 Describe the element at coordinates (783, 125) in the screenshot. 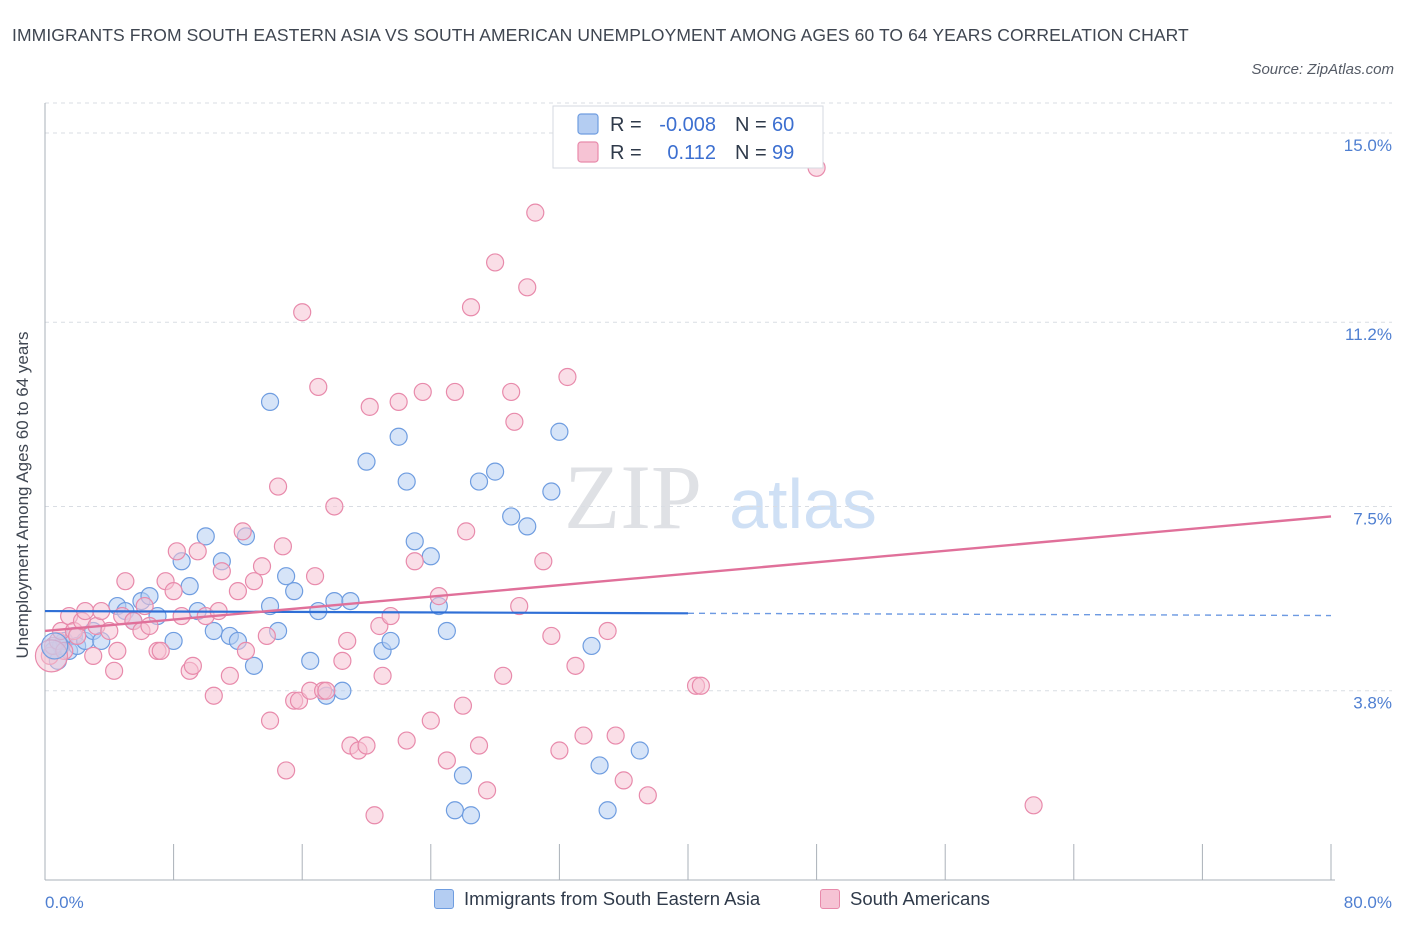

I see `legend-n-value-1: 60` at that location.